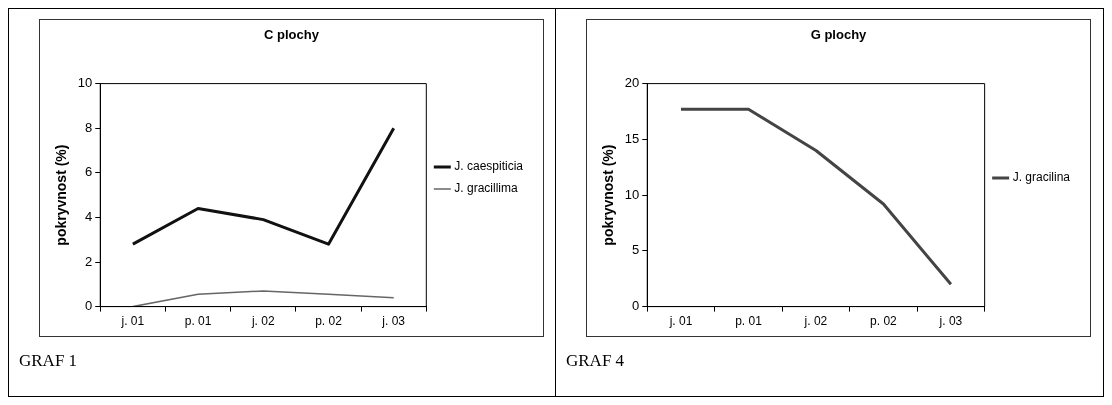 This screenshot has width=1112, height=405. Describe the element at coordinates (89, 172) in the screenshot. I see `y-tick-label: 6` at that location.